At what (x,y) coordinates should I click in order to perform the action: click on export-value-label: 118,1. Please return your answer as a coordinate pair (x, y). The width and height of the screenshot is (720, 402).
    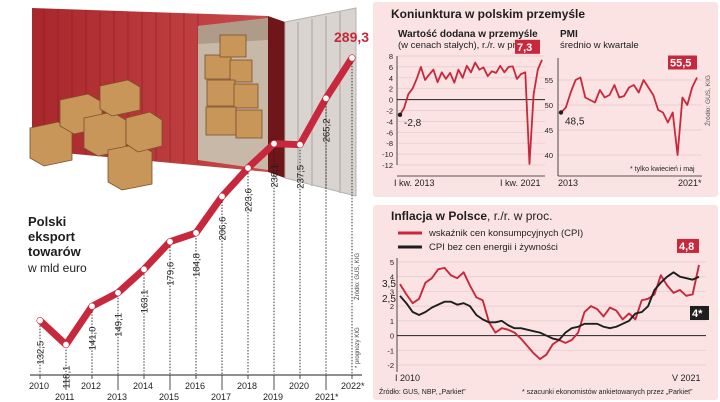
    Looking at the image, I should click on (67, 377).